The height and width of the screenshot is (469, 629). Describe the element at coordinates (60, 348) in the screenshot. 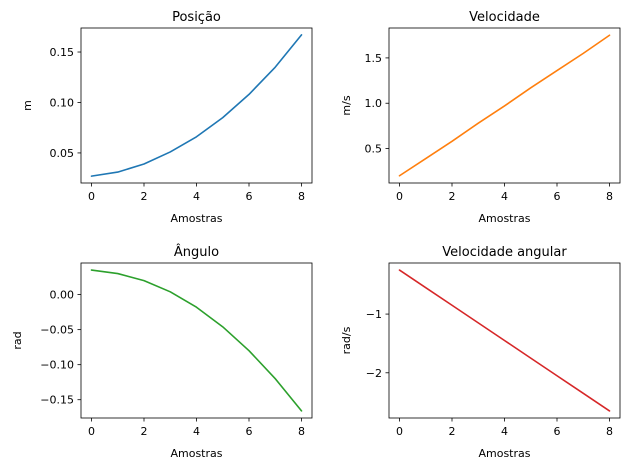

I see `y-ticks: 0.00 −0.05 −0.10 −0.15` at that location.